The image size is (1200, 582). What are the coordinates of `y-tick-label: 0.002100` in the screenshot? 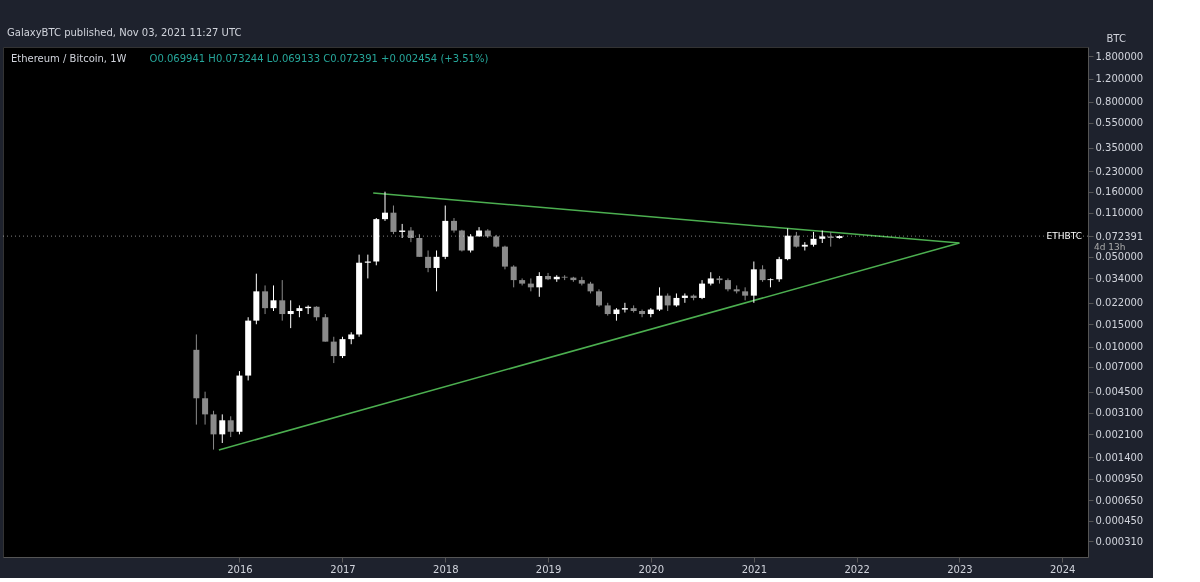 It's located at (1119, 434).